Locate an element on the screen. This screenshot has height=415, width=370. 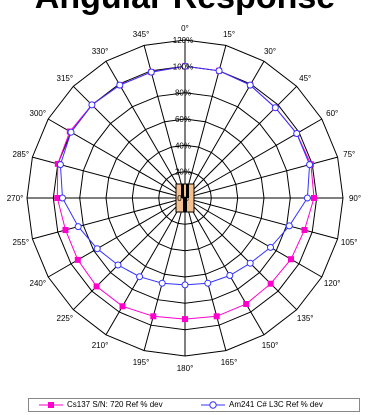
detector-icon is located at coordinates (185, 198).